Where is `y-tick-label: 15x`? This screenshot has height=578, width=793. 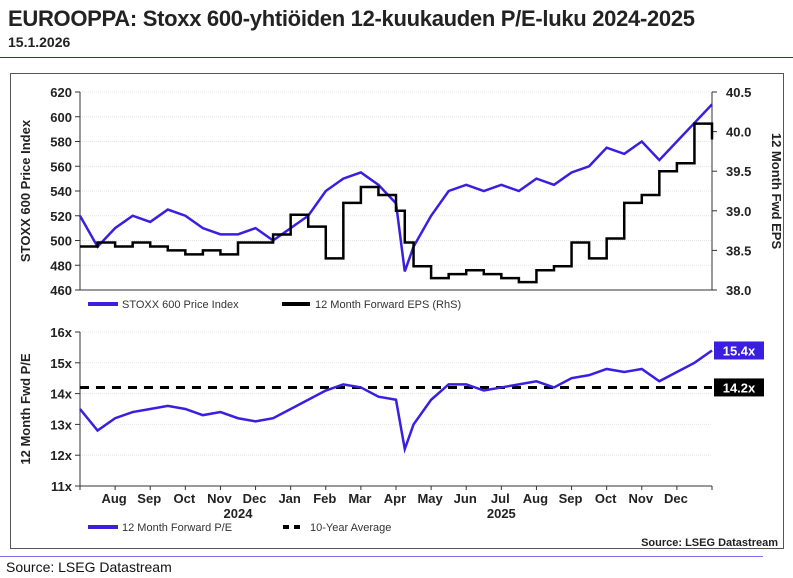
y-tick-label: 15x is located at coordinates (61, 363).